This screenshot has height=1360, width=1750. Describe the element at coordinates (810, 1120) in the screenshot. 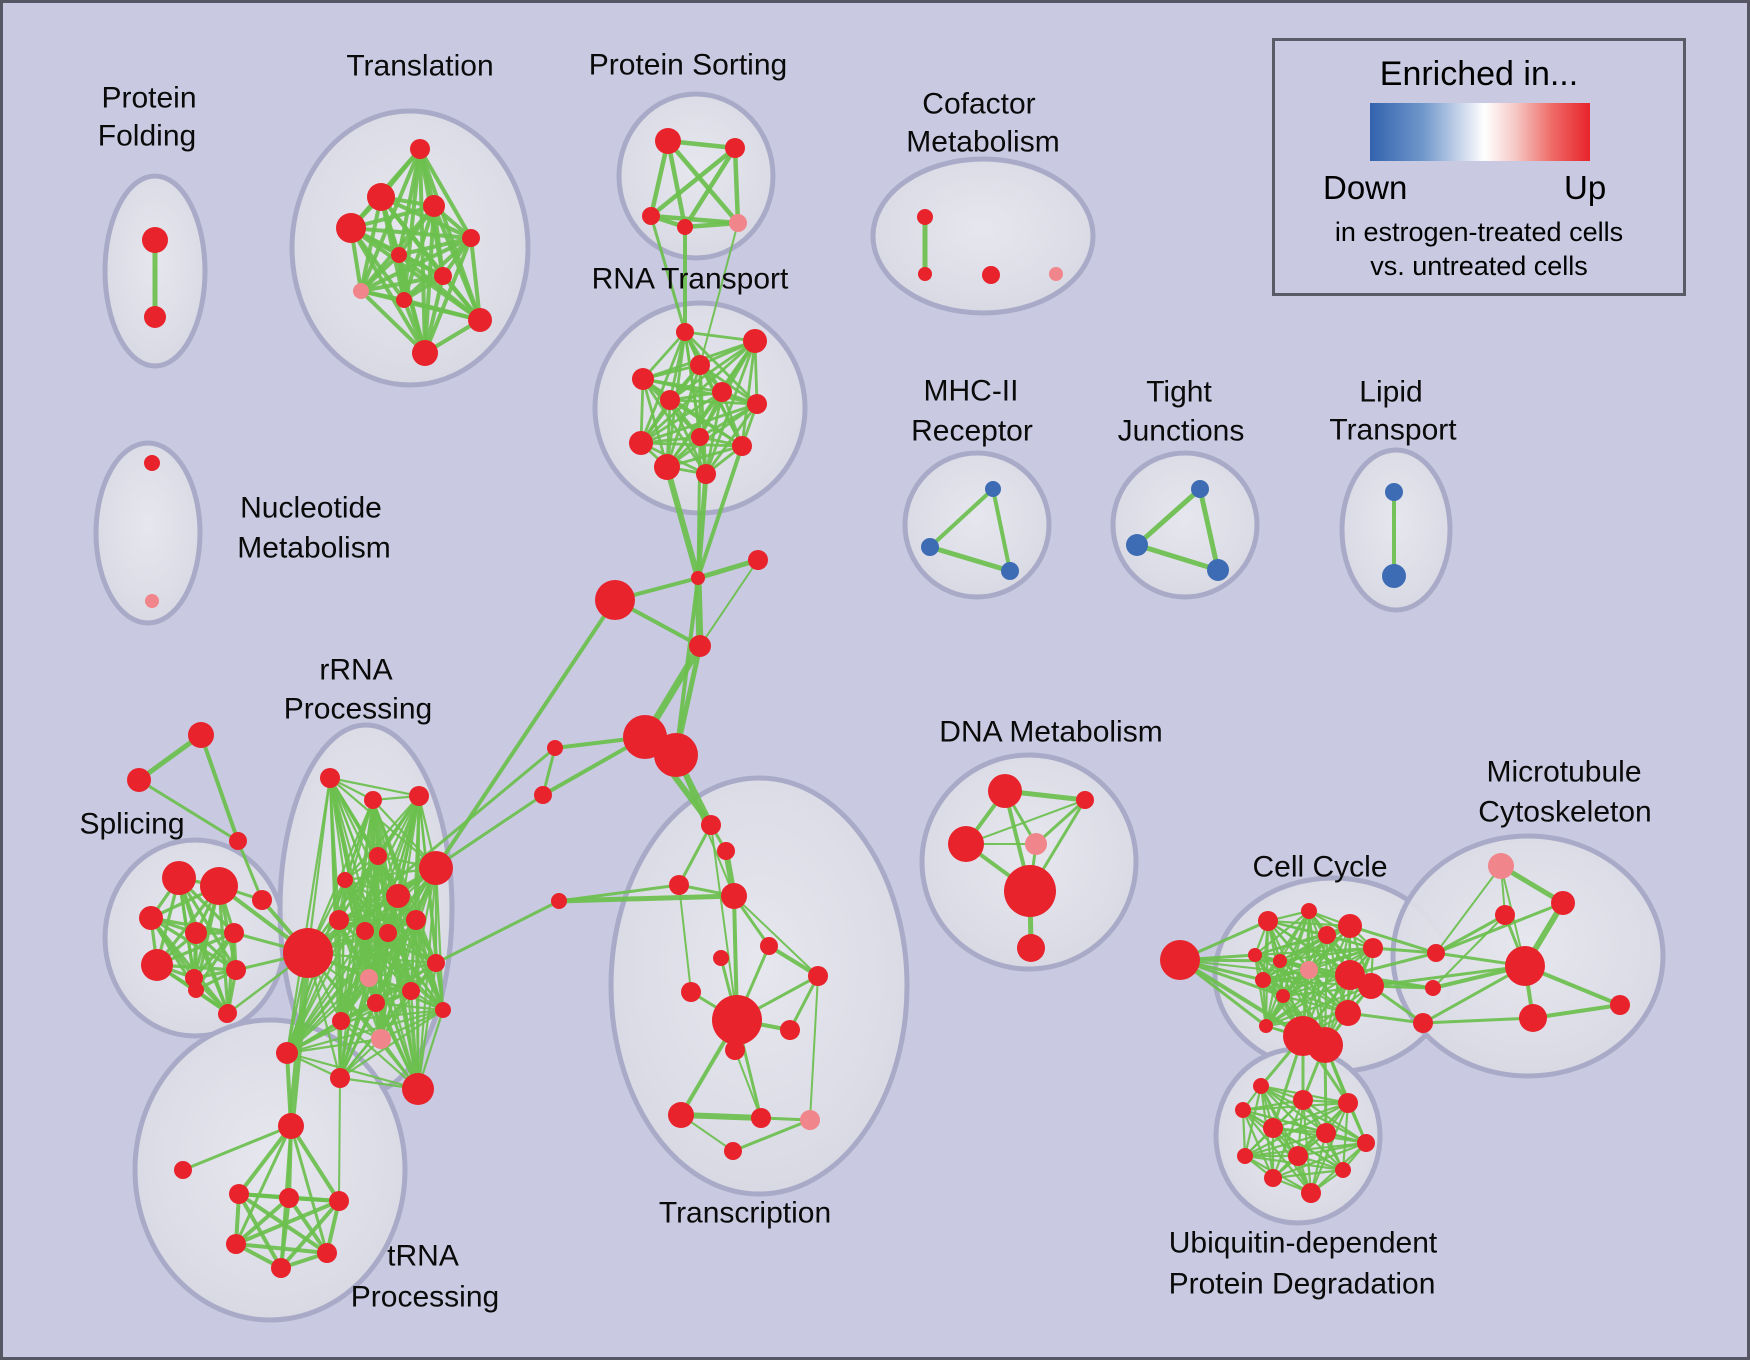

I see `node-x14` at that location.